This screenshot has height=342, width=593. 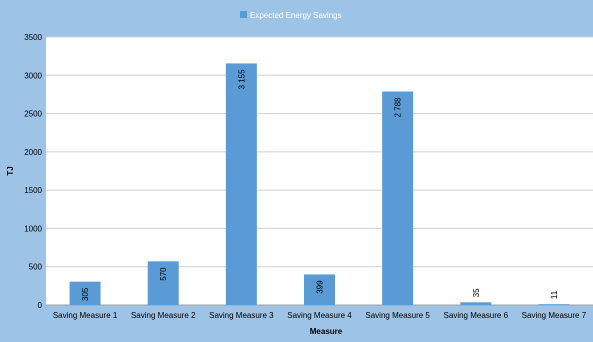 I want to click on legend: Expected Energy Savings, so click(x=291, y=15).